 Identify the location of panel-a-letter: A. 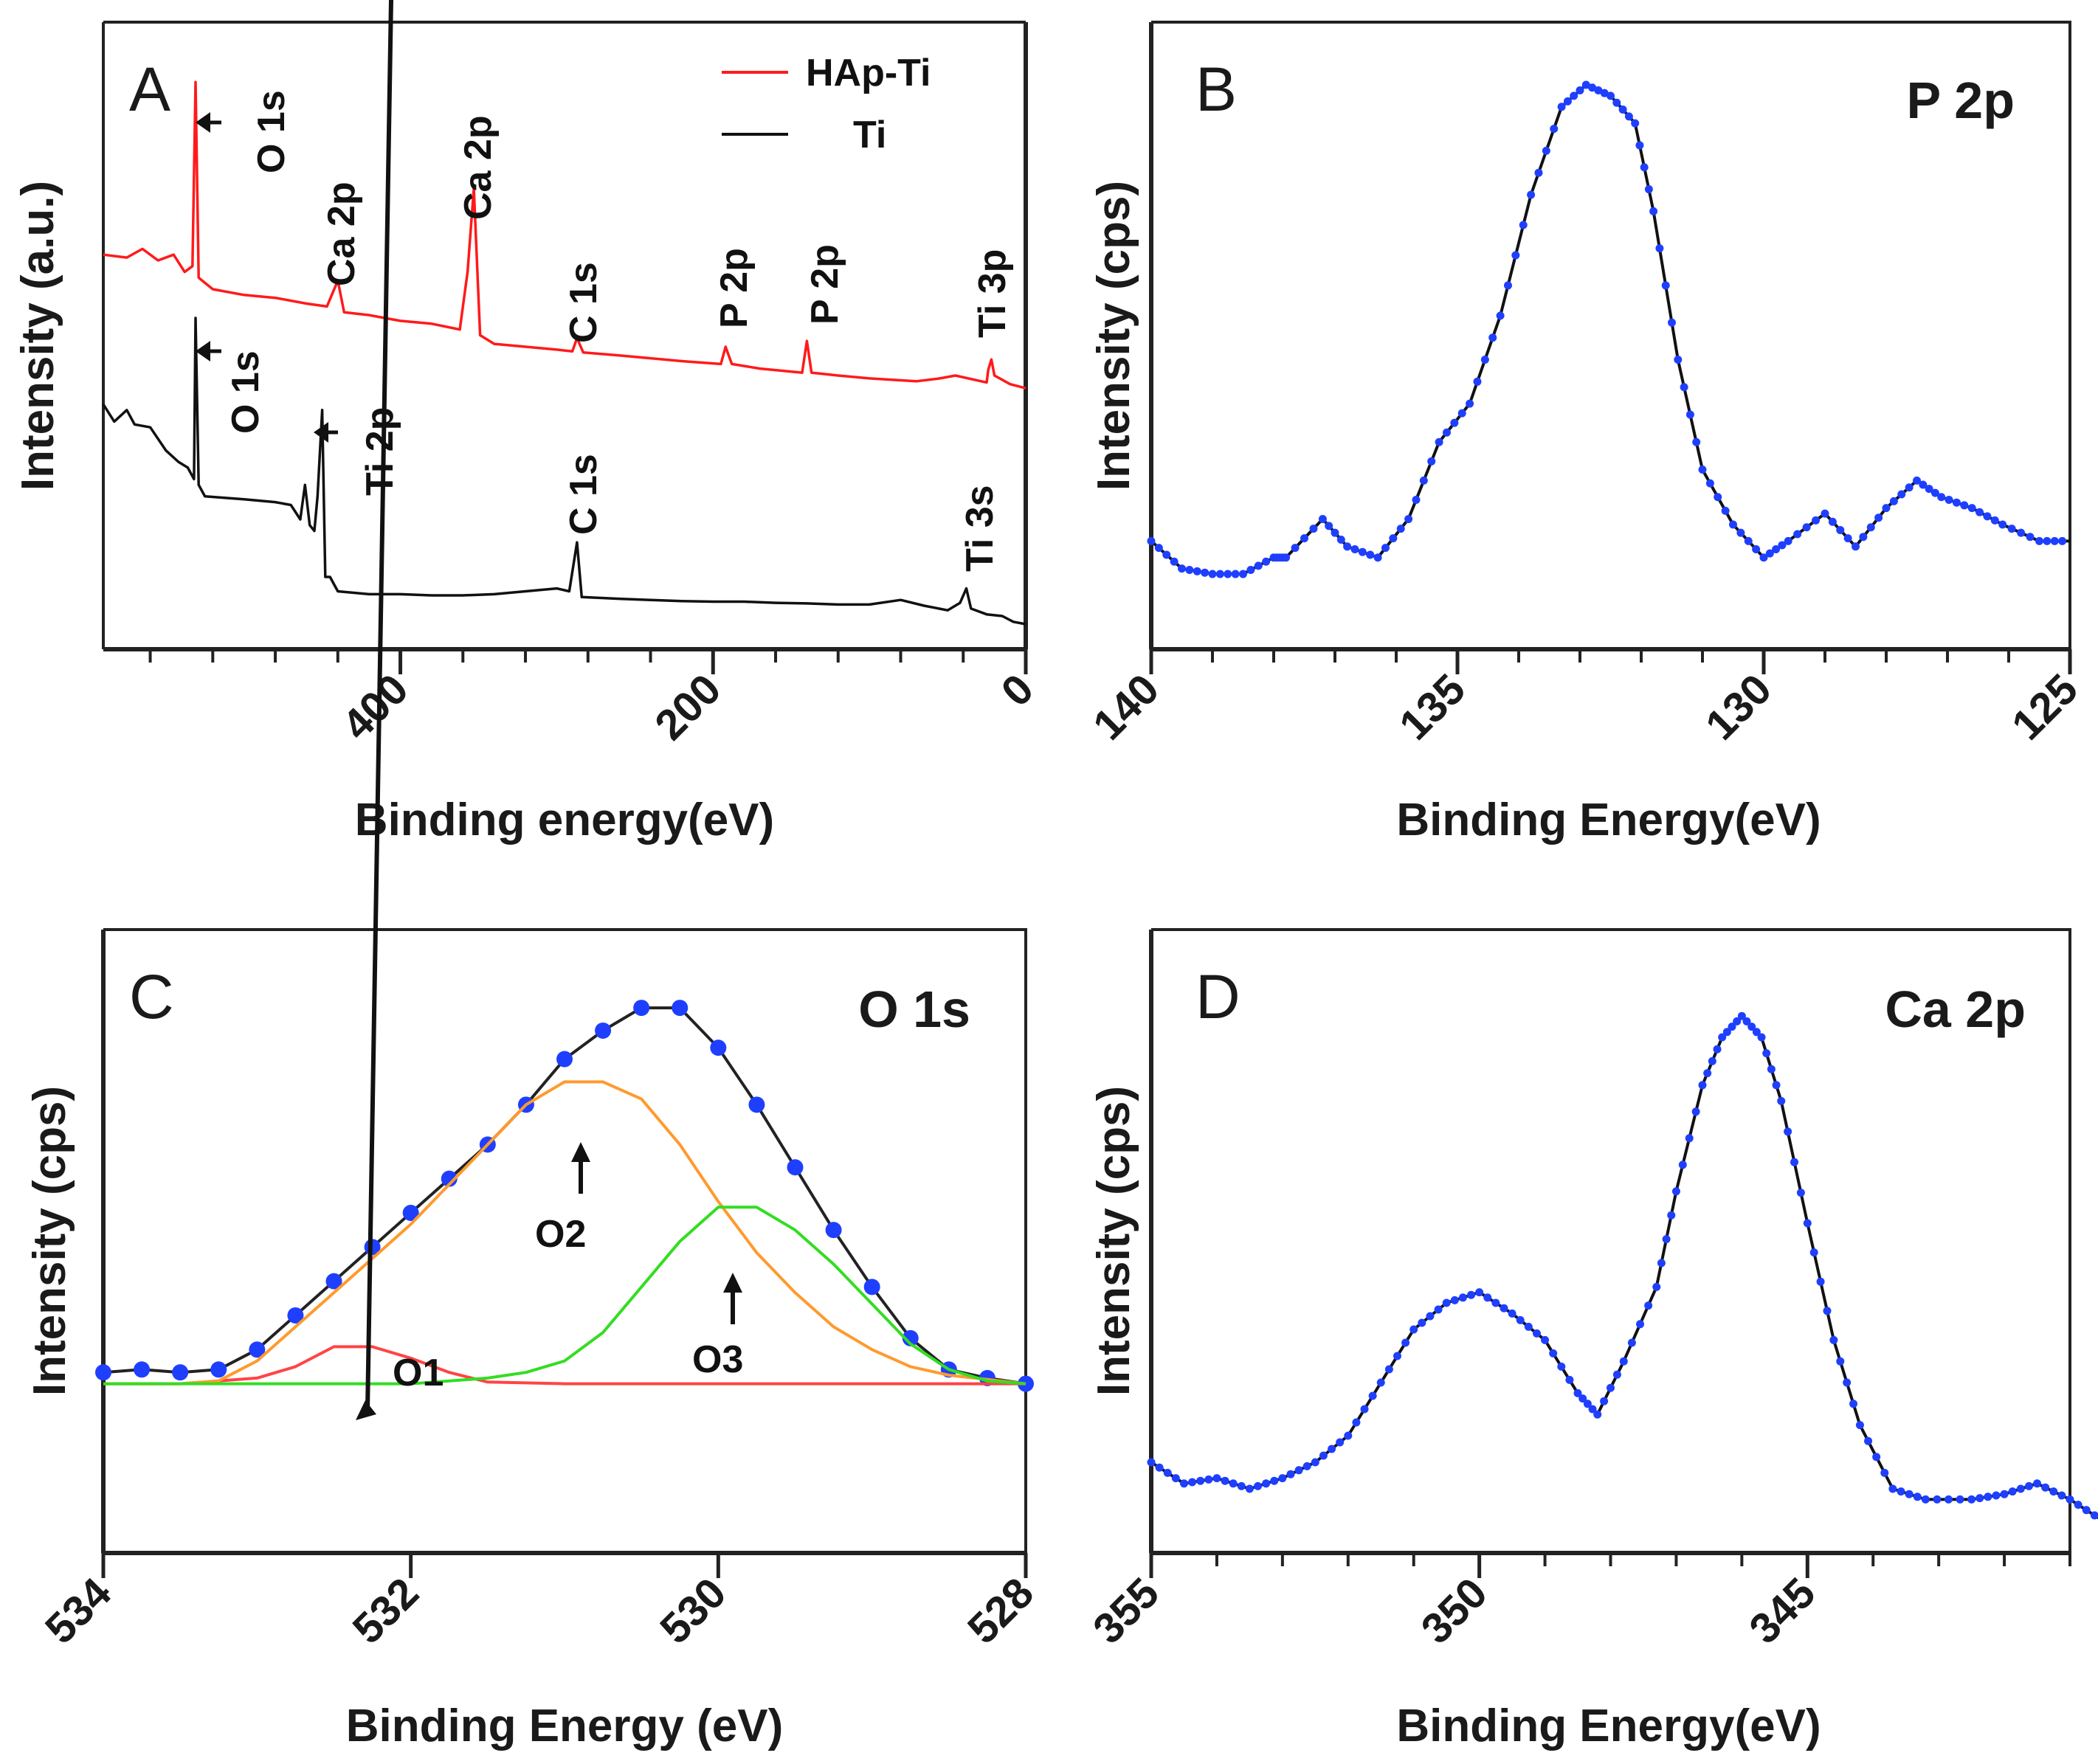
(150, 89).